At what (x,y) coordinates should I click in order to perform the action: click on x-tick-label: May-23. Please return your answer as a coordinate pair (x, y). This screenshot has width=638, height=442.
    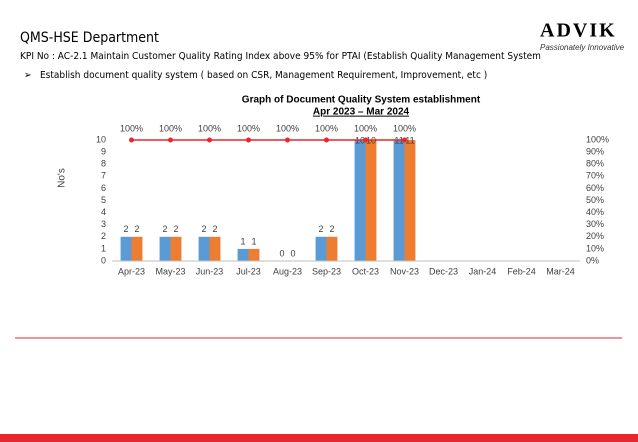
    Looking at the image, I should click on (170, 271).